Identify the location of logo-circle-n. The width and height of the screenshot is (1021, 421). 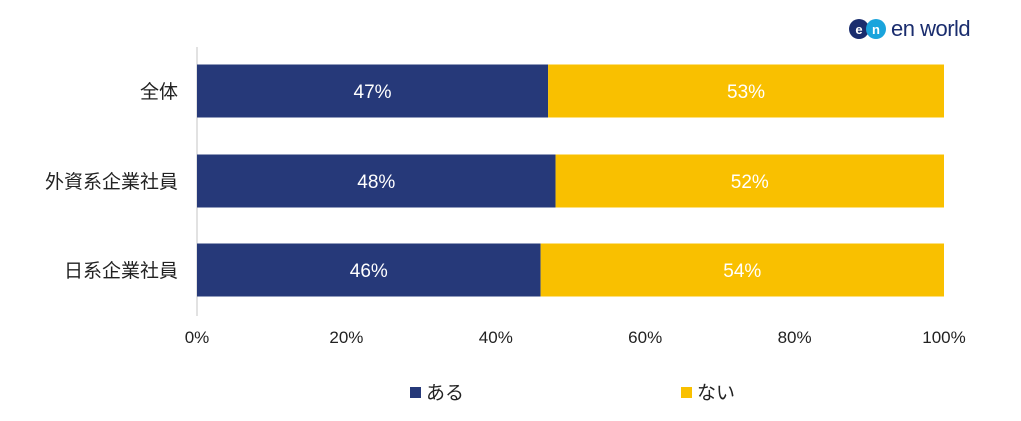
(876, 29).